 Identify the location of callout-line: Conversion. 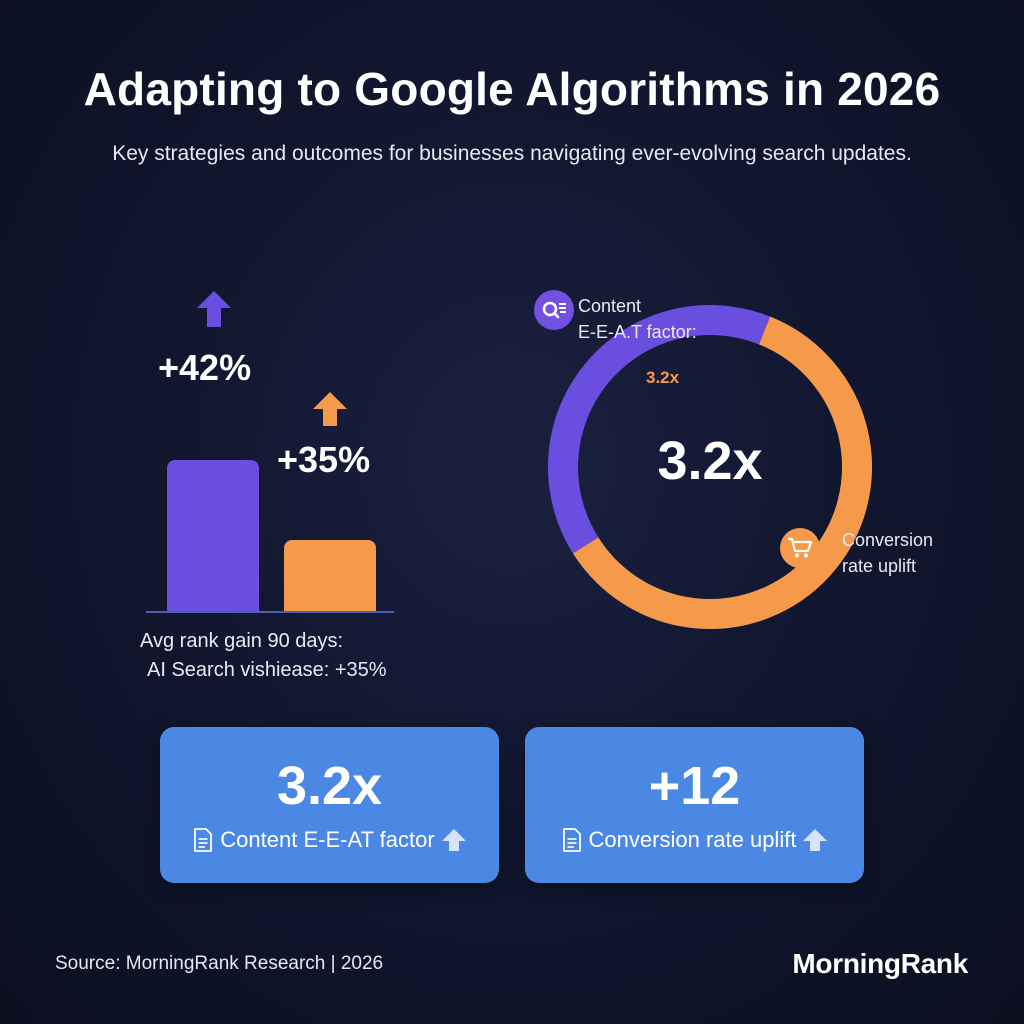
(888, 540).